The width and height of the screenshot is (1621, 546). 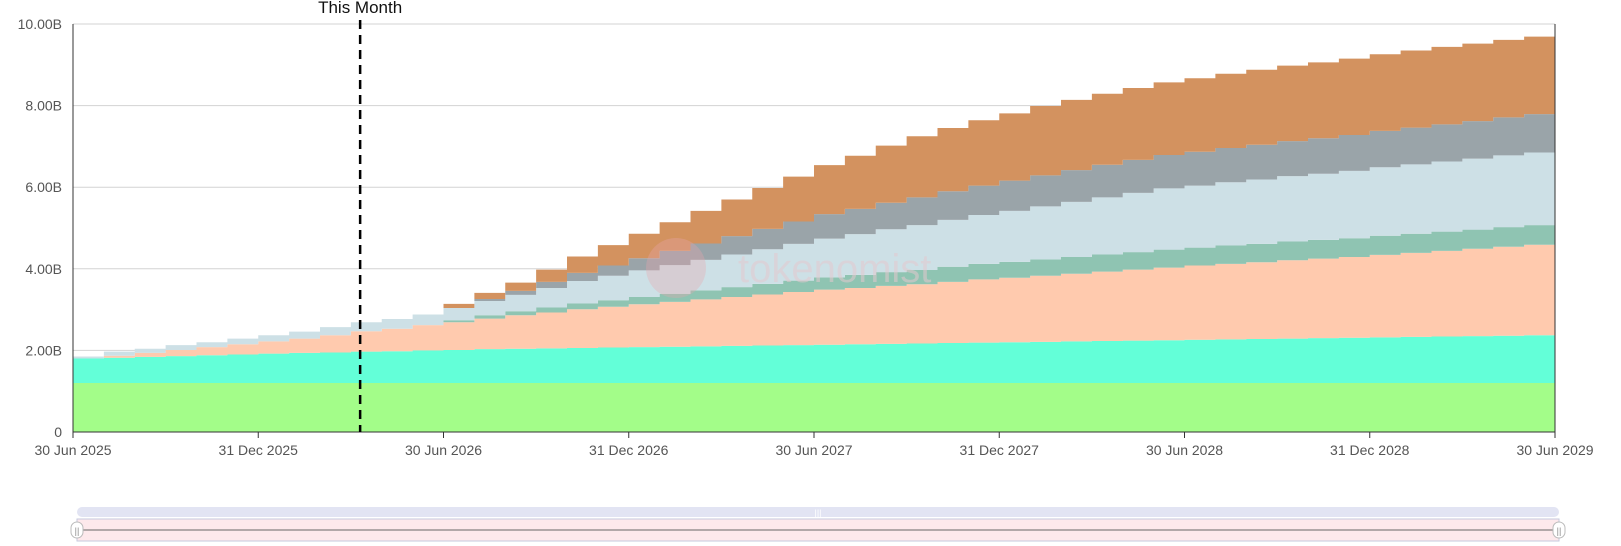 I want to click on x-tick-label-7: 31 Dec 2028, so click(x=1370, y=450).